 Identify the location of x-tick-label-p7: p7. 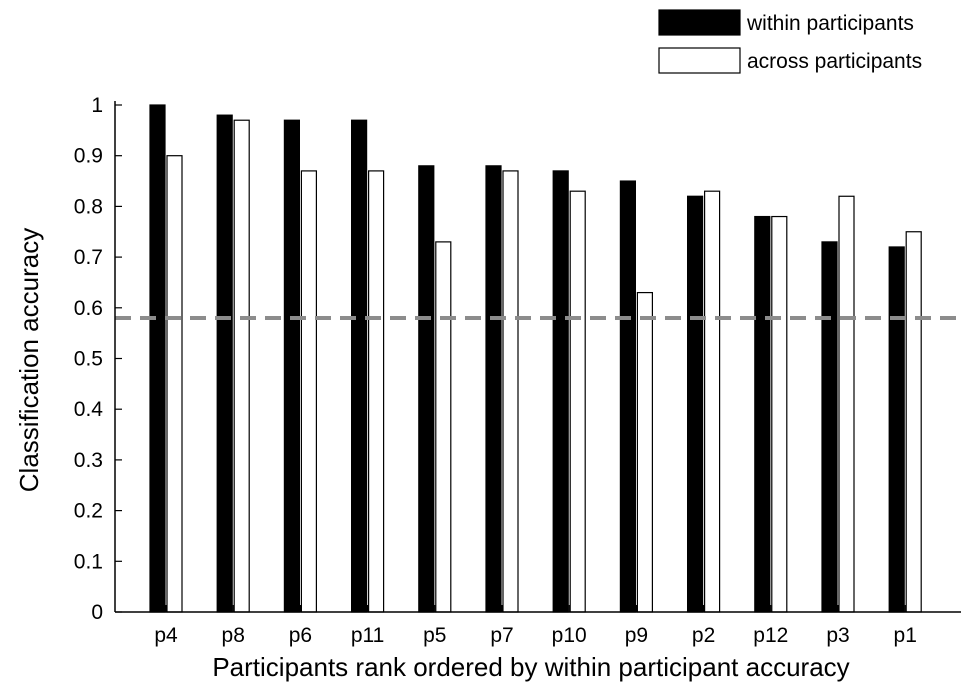
(501, 635).